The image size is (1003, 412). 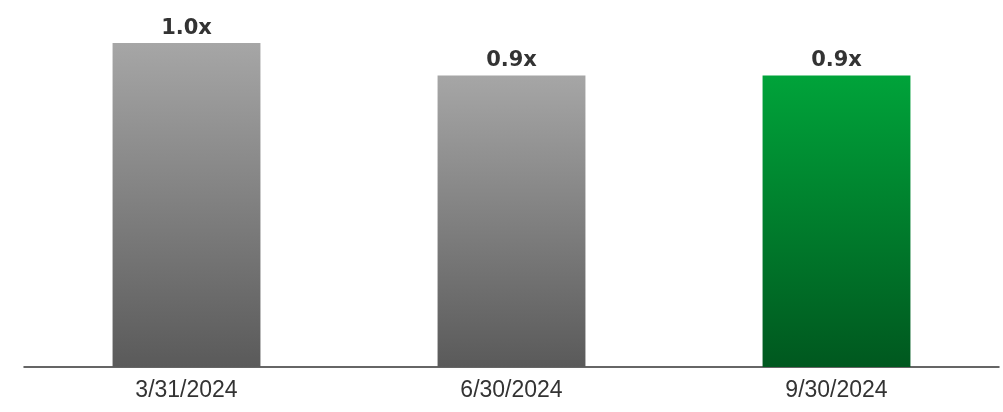 I want to click on x-tick-label: 6/30/2024, so click(x=511, y=388).